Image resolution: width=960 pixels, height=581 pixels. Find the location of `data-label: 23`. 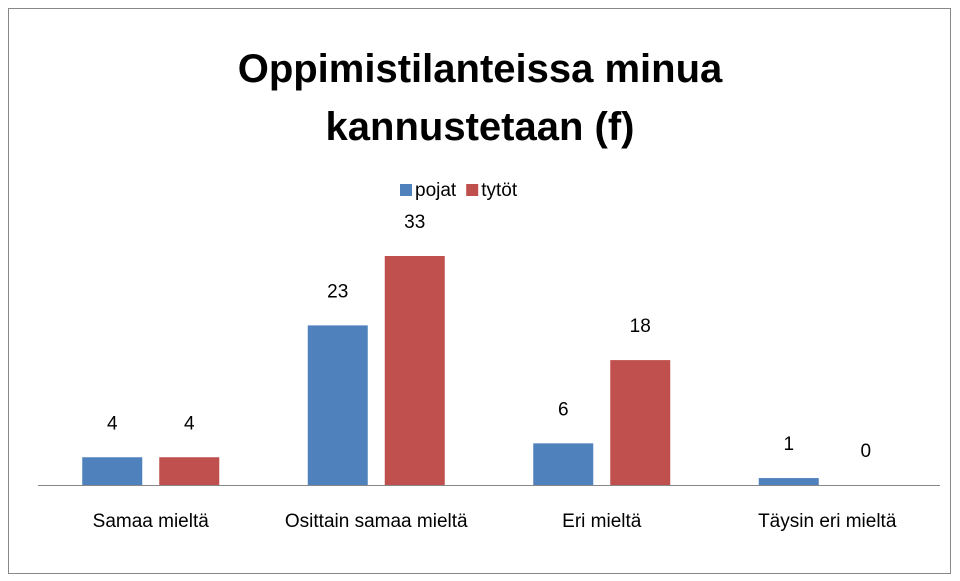

data-label: 23 is located at coordinates (337, 291).